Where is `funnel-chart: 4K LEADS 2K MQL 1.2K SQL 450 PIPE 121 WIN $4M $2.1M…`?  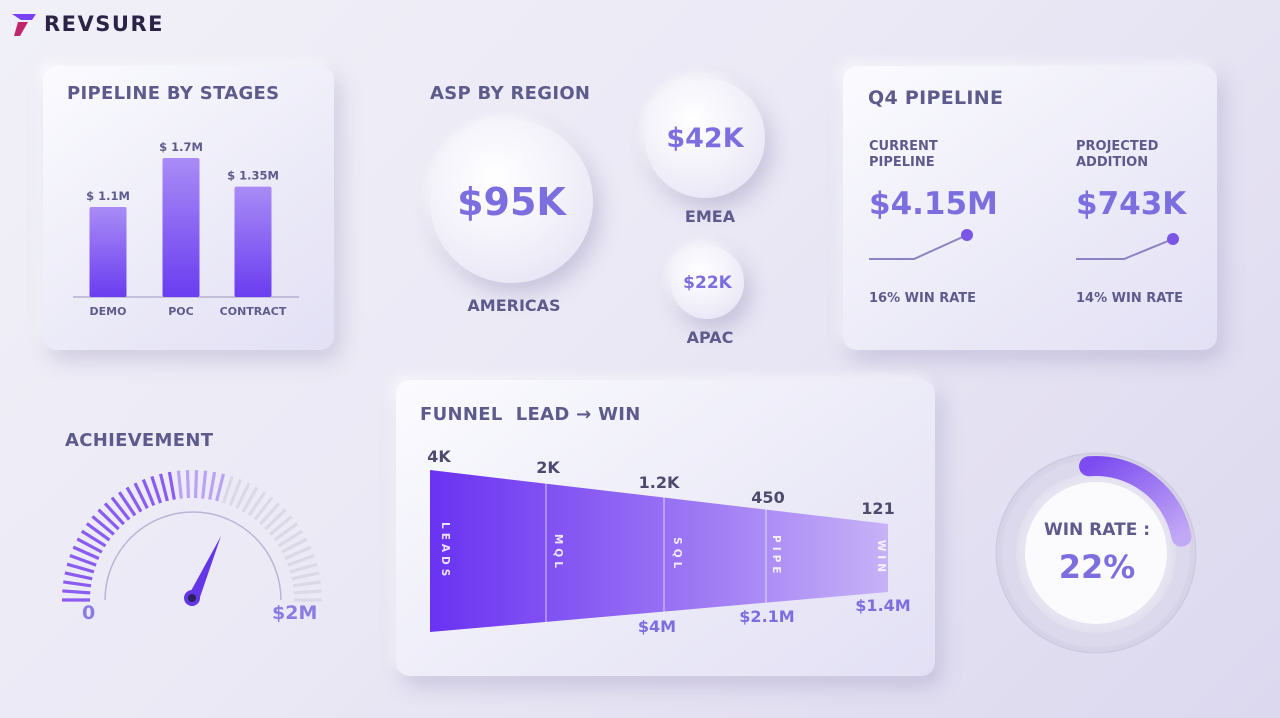 funnel-chart: 4K LEADS 2K MQL 1.2K SQL 450 PIPE 121 WIN $4M $2.1M… is located at coordinates (668, 541).